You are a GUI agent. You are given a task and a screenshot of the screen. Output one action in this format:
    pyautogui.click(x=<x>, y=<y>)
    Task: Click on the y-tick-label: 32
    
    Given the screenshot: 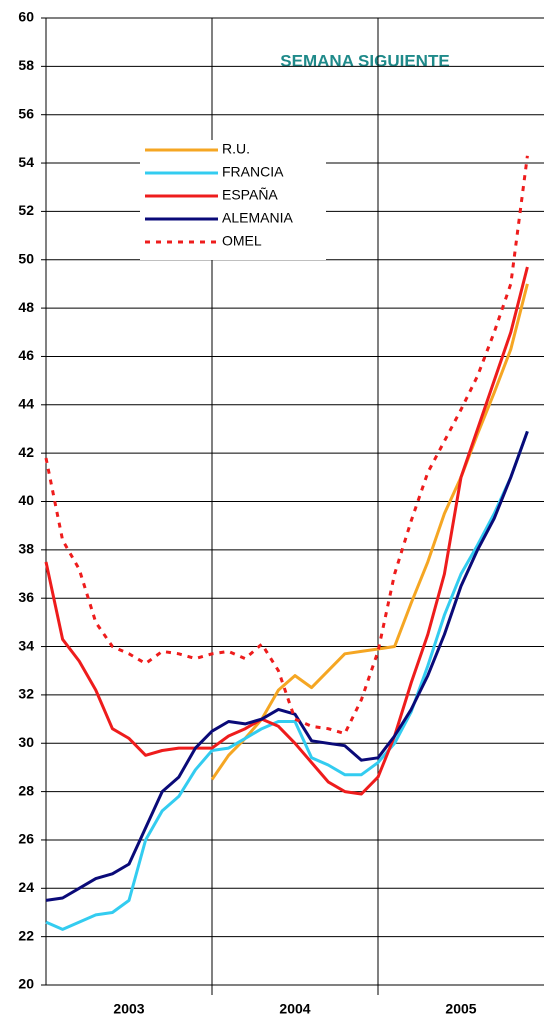 What is the action you would take?
    pyautogui.click(x=26, y=694)
    